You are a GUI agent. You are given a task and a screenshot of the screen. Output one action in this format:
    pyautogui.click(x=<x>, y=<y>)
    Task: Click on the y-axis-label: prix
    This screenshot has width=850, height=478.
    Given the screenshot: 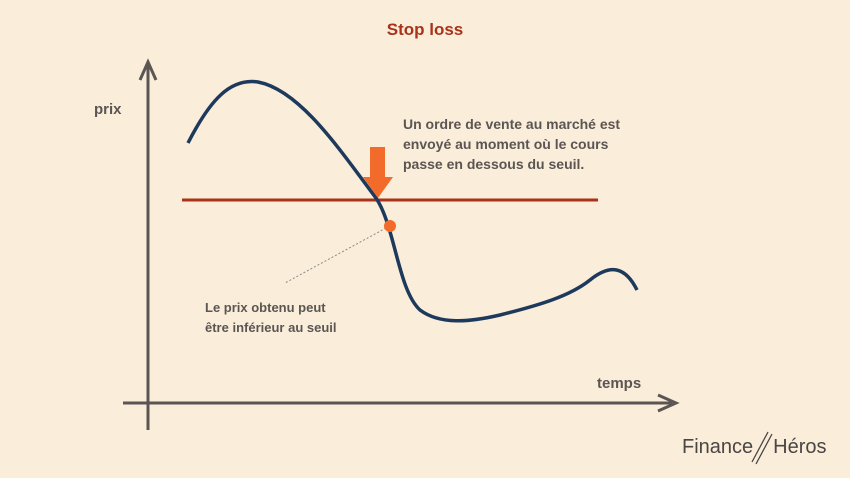 What is the action you would take?
    pyautogui.click(x=108, y=109)
    